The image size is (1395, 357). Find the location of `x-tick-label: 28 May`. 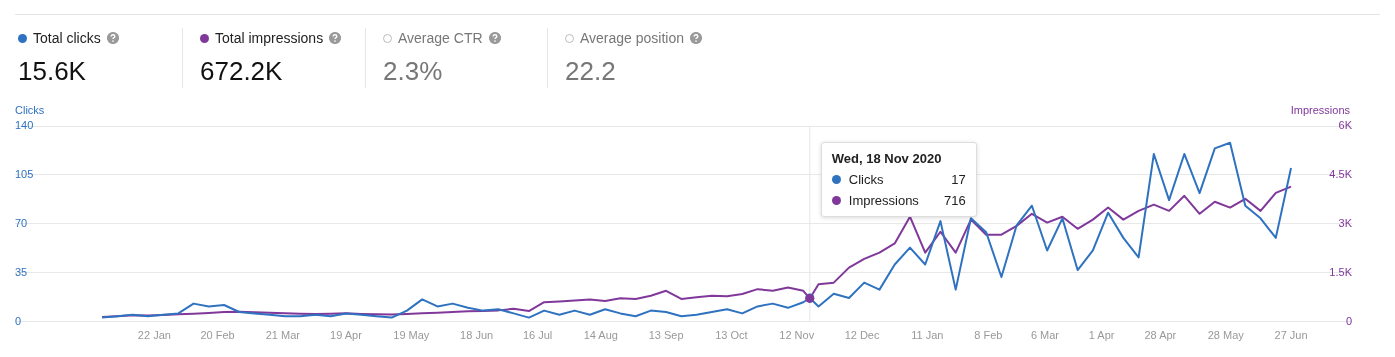

x-tick-label: 28 May is located at coordinates (1226, 335).